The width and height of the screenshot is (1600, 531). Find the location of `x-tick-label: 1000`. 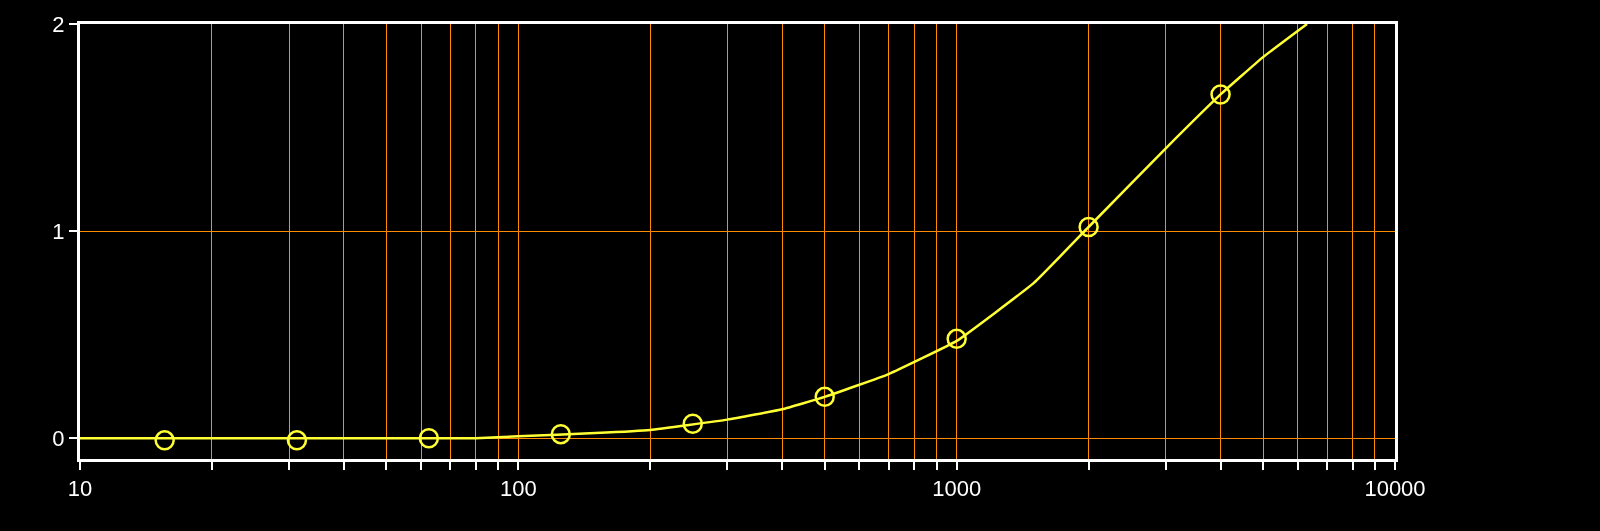

x-tick-label: 1000 is located at coordinates (957, 489).